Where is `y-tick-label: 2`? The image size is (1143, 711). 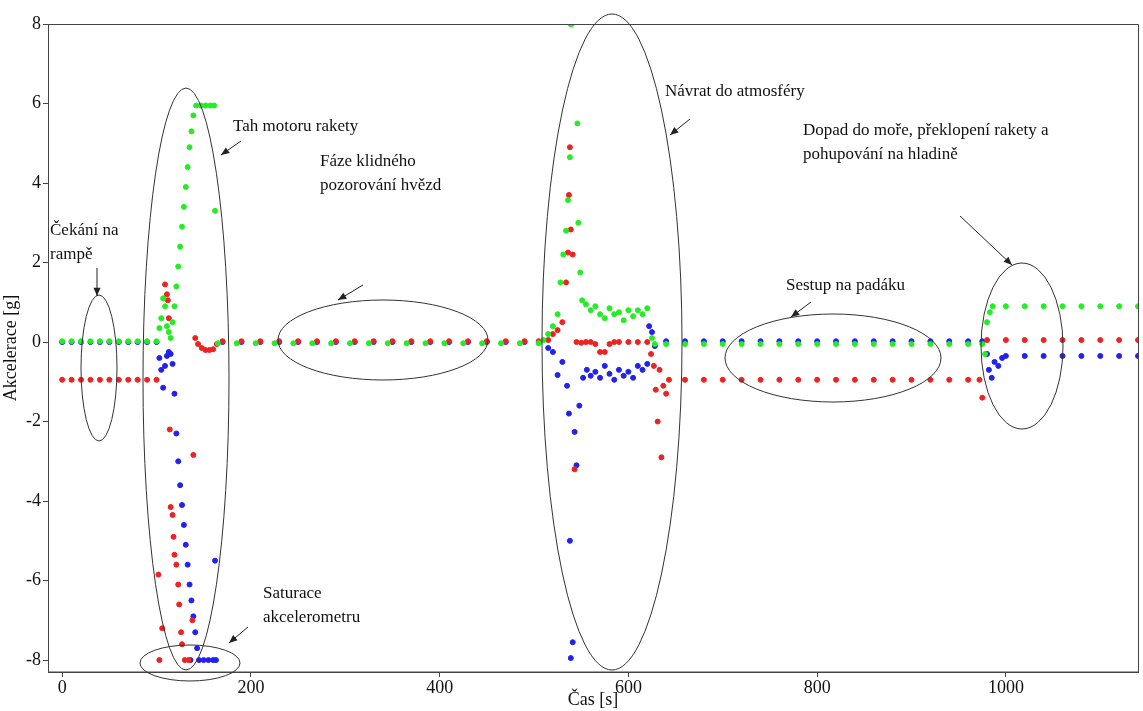
y-tick-label: 2 is located at coordinates (36, 261).